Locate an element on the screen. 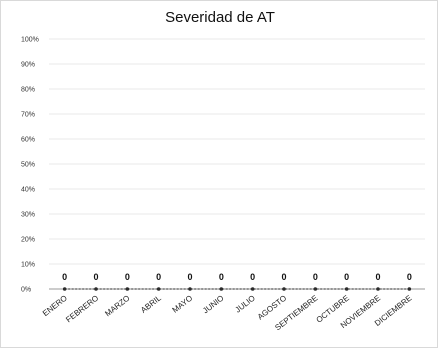  x-tick-label: JUNIO is located at coordinates (213, 304).